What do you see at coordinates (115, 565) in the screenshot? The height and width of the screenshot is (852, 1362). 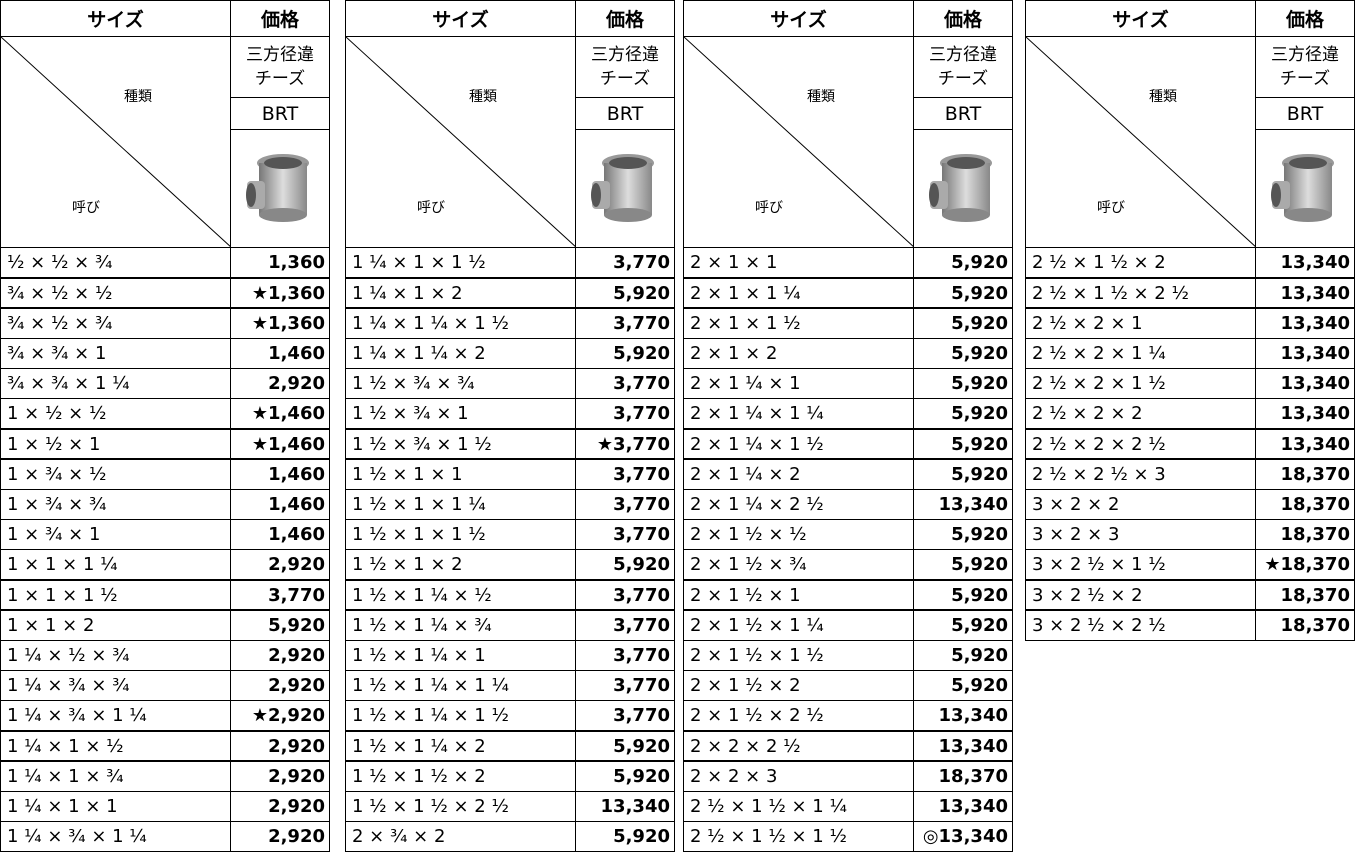 I see `size-cell: 1 × 1 × 1 ¼` at bounding box center [115, 565].